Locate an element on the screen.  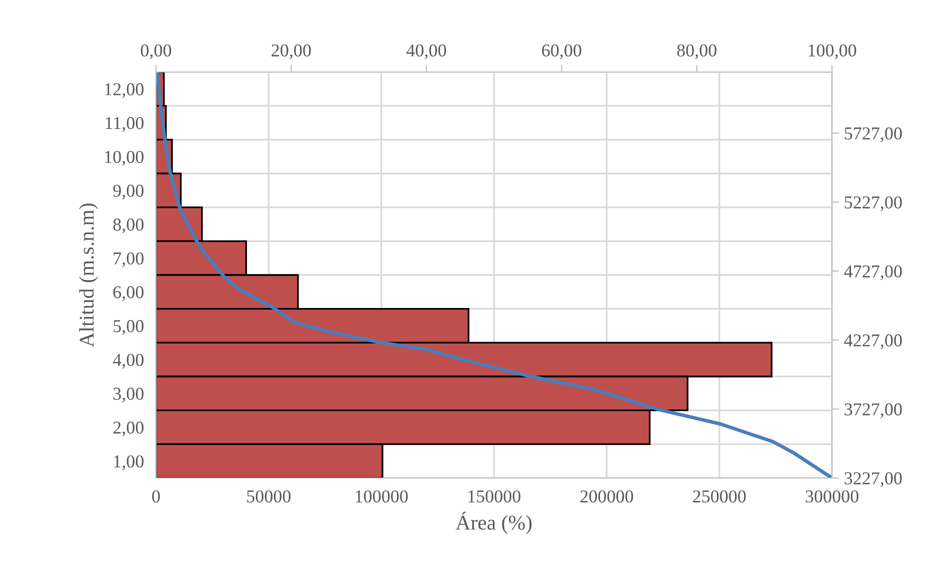
y-tick-label: 3227,00 is located at coordinates (873, 480).